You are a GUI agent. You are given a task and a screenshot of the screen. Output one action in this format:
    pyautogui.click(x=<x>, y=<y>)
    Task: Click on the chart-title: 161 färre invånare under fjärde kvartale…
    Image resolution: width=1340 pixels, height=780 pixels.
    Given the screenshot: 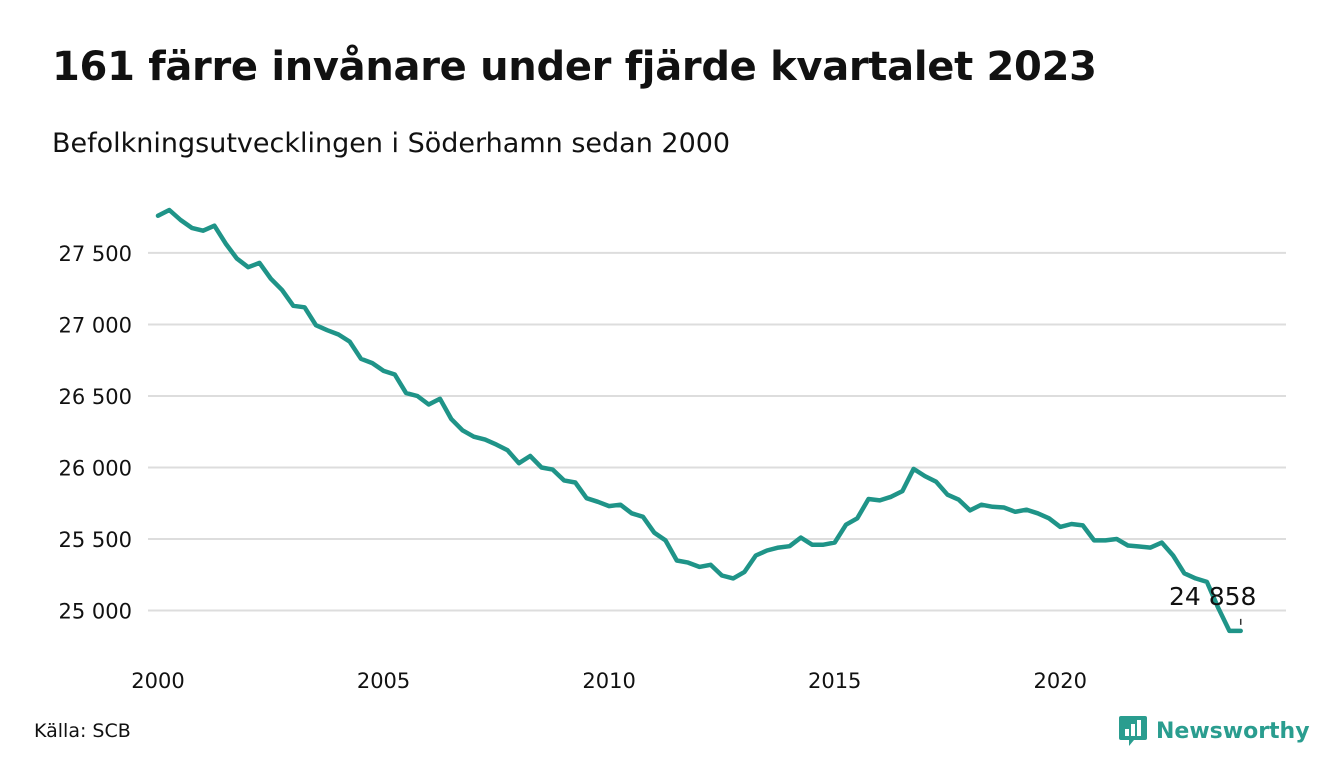 What is the action you would take?
    pyautogui.click(x=574, y=67)
    